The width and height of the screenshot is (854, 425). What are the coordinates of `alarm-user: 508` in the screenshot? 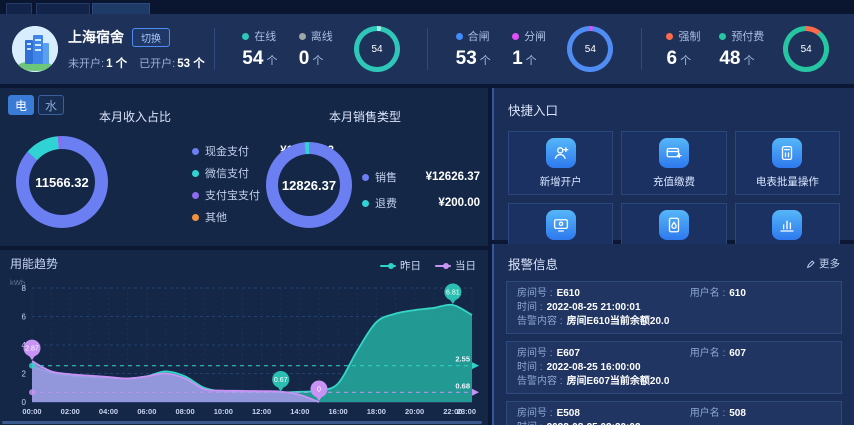 It's located at (737, 413).